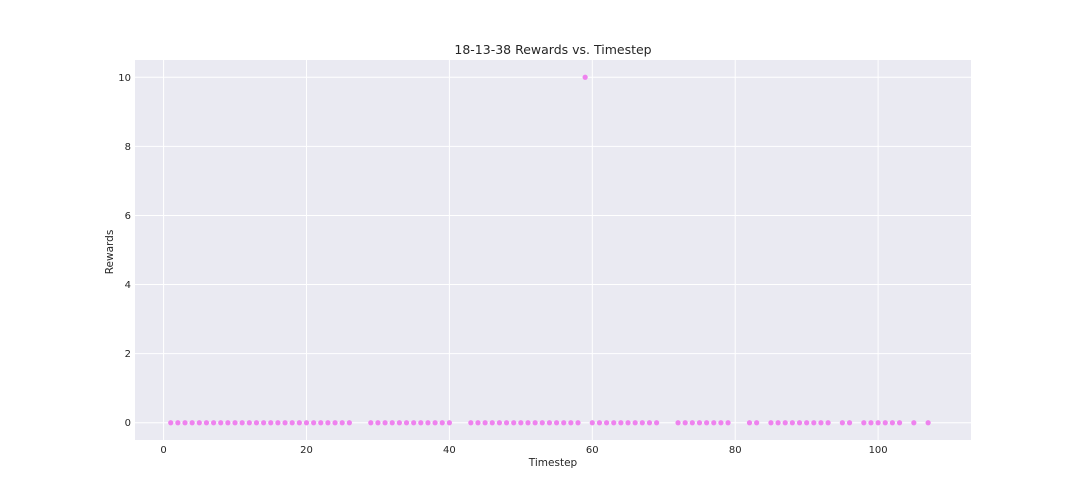 The width and height of the screenshot is (1080, 504). Describe the element at coordinates (552, 49) in the screenshot. I see `chart-title: 18-13-38 Rewards vs. Timestep` at that location.